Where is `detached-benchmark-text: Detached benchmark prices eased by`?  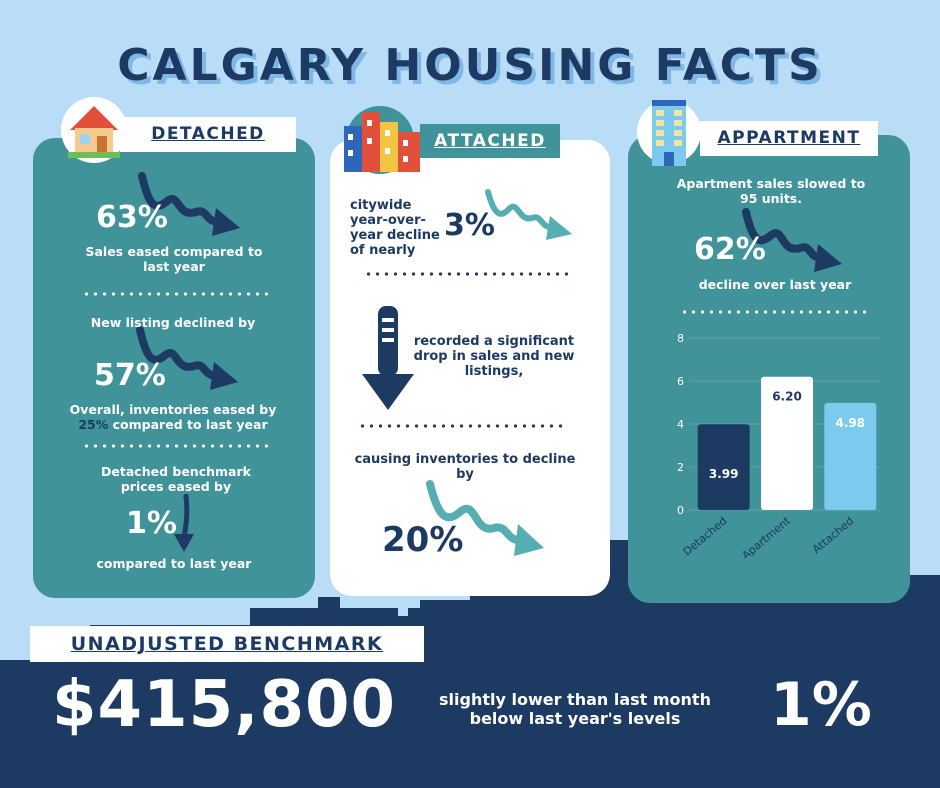 detached-benchmark-text: Detached benchmark prices eased by is located at coordinates (176, 479).